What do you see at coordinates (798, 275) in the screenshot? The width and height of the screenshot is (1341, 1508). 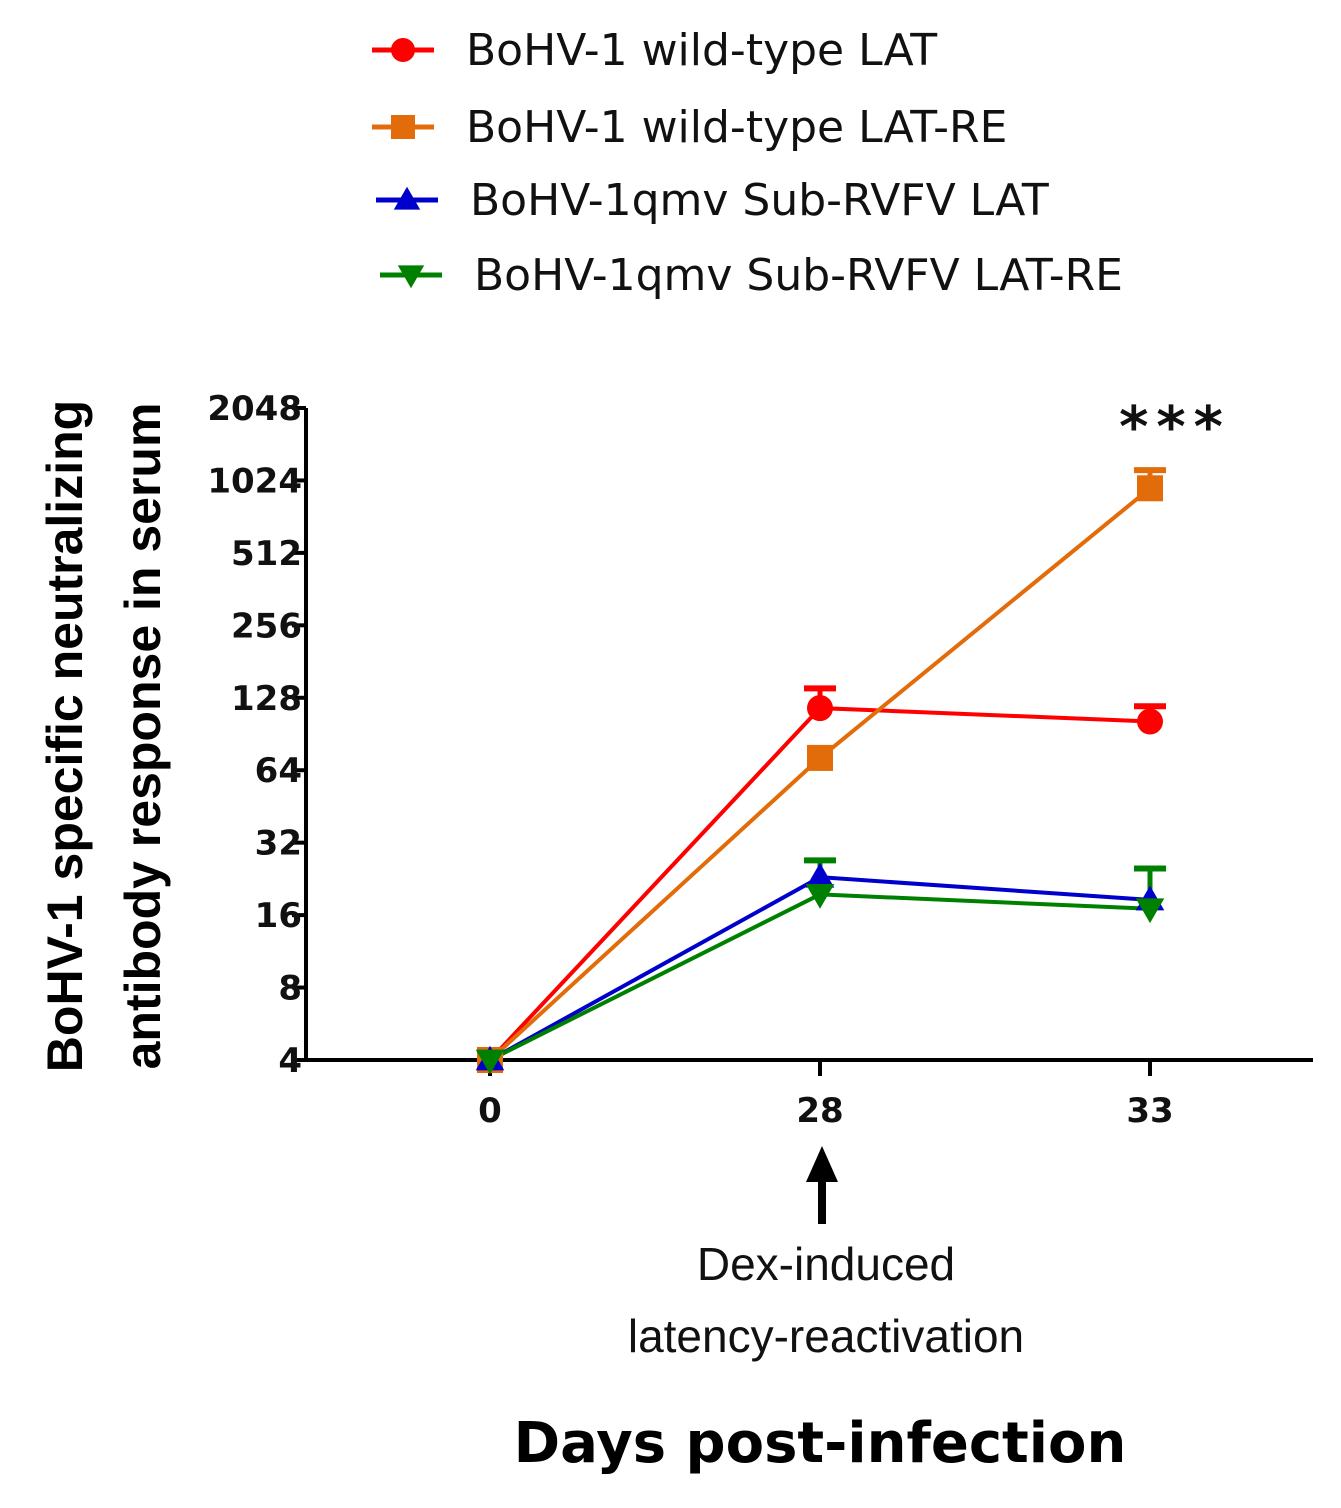 I see `legend-label: BoHV-1qmv Sub-RVFV LAT-RE` at bounding box center [798, 275].